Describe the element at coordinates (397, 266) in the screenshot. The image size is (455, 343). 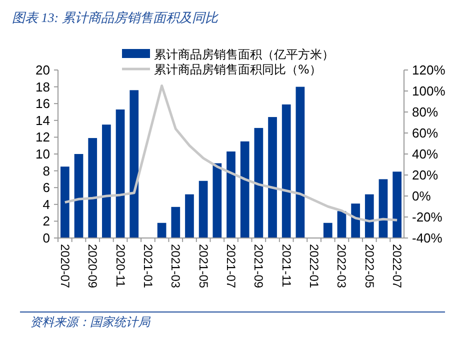
I see `x-tick-label: 2022-07` at that location.